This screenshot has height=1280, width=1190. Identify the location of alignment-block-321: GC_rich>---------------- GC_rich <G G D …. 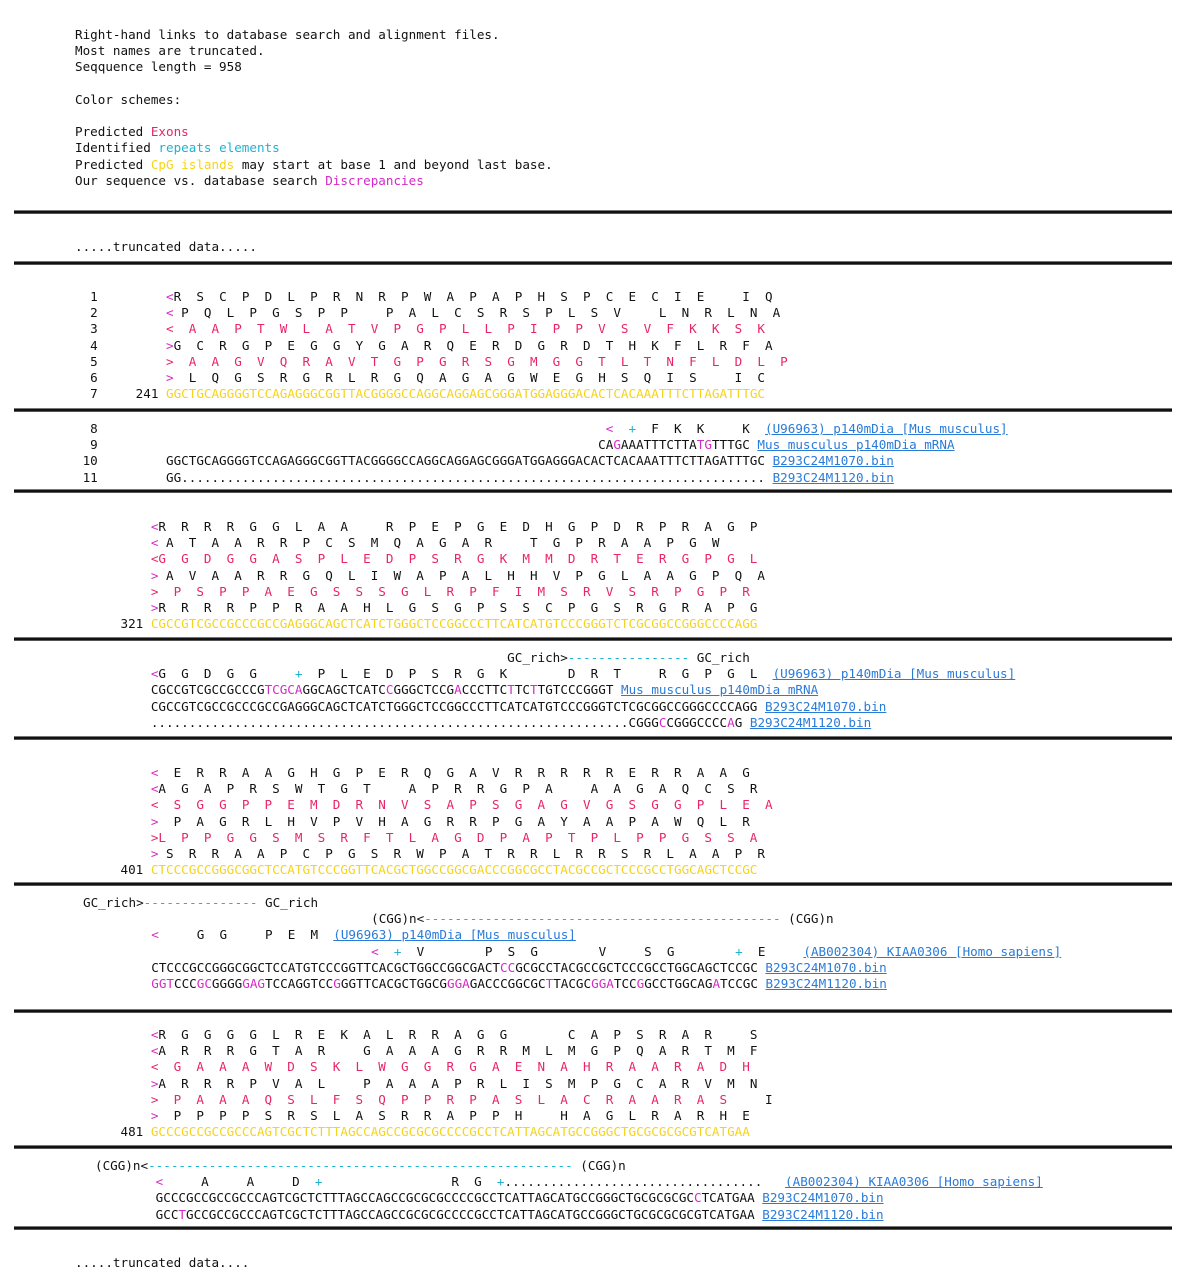
(545, 690).